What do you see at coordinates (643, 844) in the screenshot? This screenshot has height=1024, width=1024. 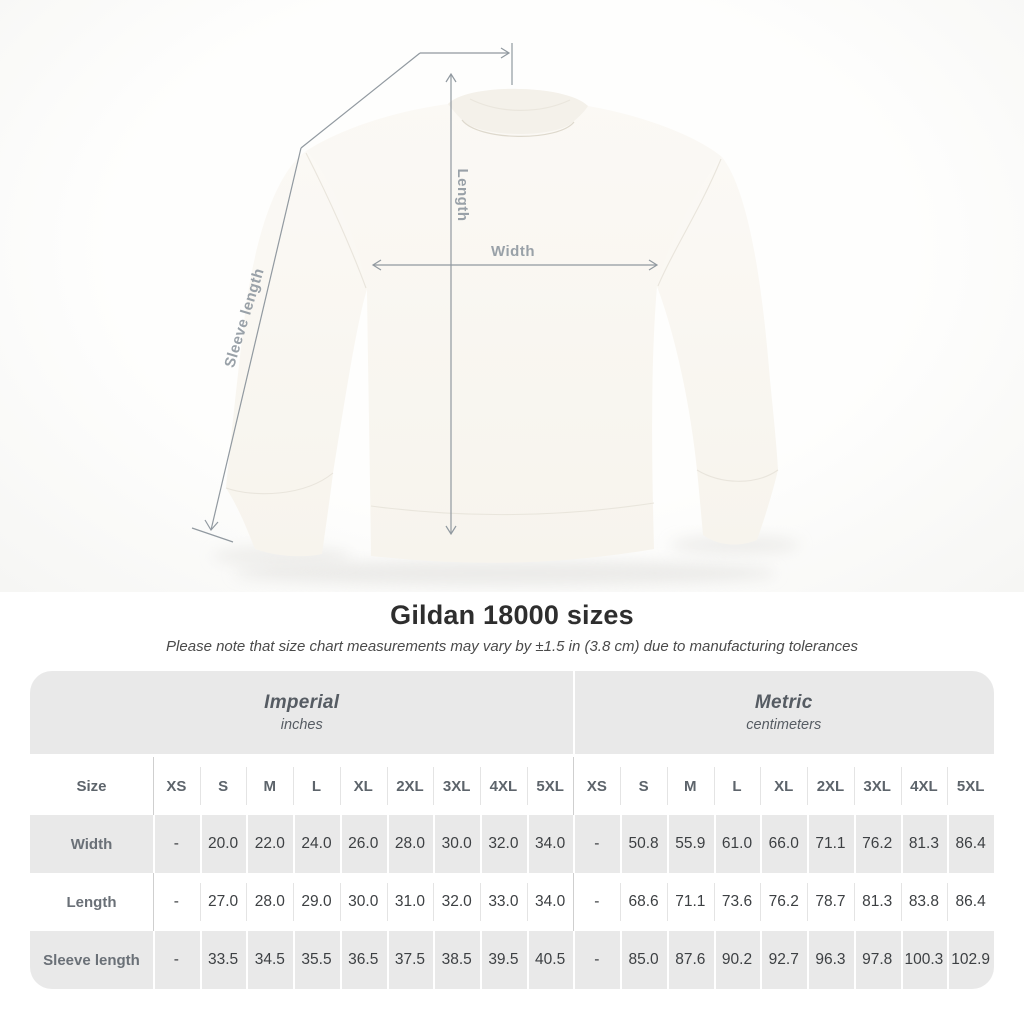 I see `table-cell: 50.8` at bounding box center [643, 844].